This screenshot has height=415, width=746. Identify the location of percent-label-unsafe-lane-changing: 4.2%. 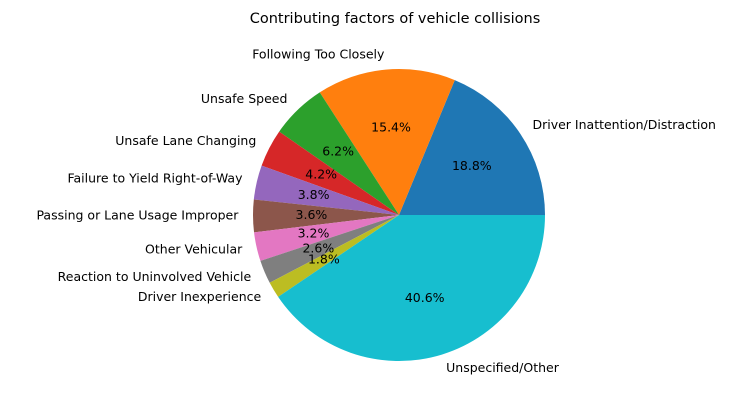
(321, 173).